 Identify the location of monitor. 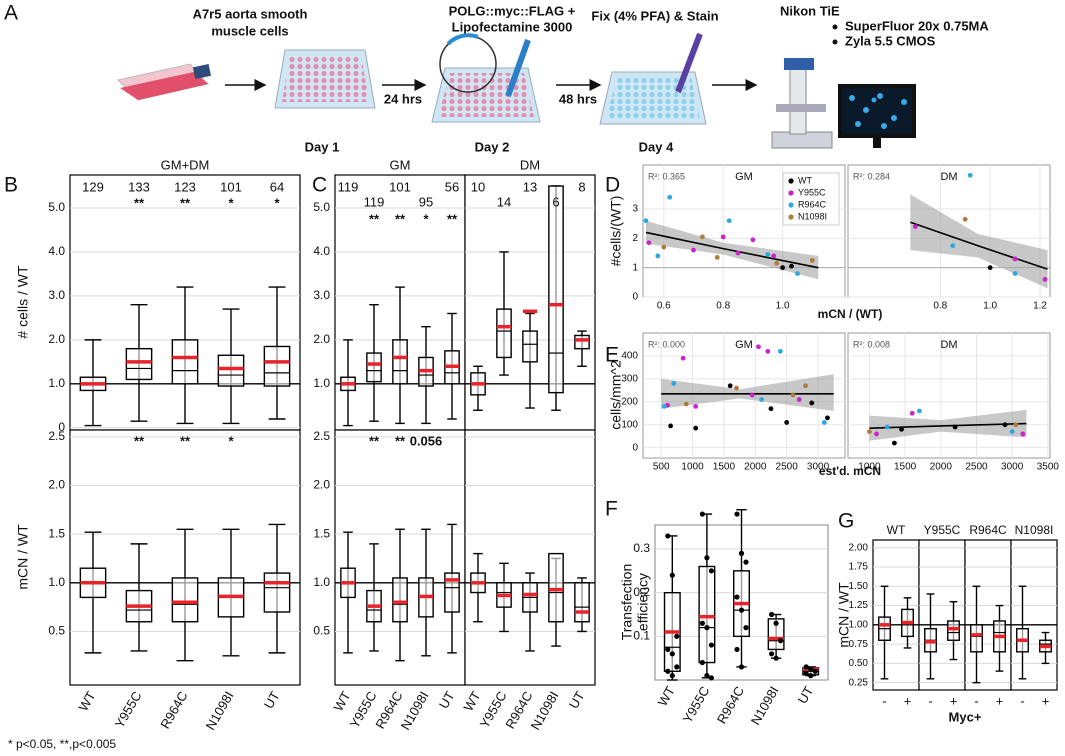
(877, 116).